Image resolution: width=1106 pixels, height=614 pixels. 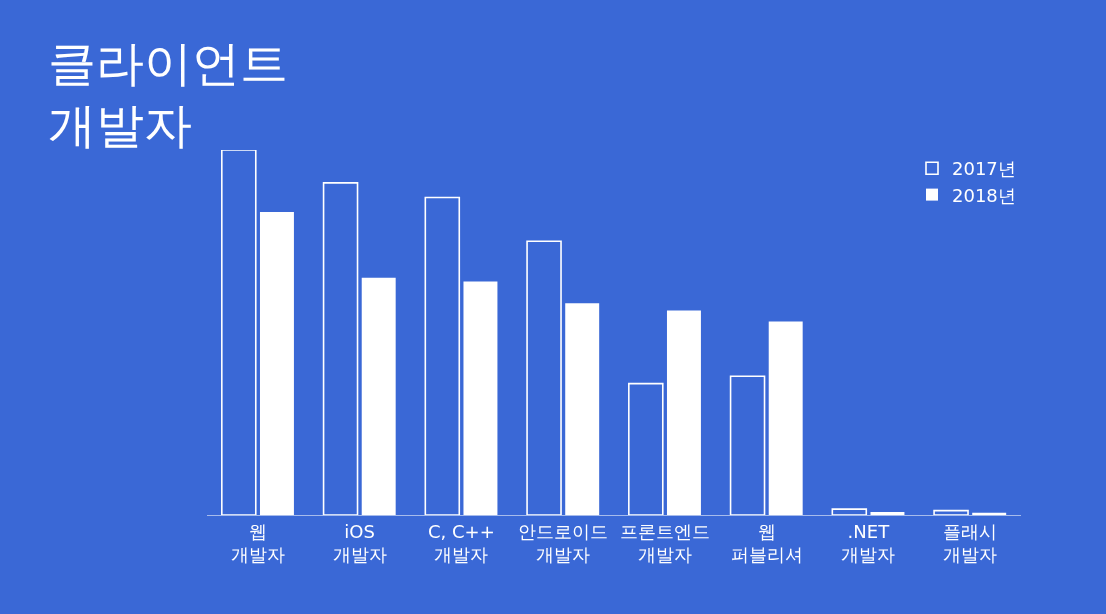 What do you see at coordinates (167, 94) in the screenshot?
I see `chart-title: 클라이언트 개발자` at bounding box center [167, 94].